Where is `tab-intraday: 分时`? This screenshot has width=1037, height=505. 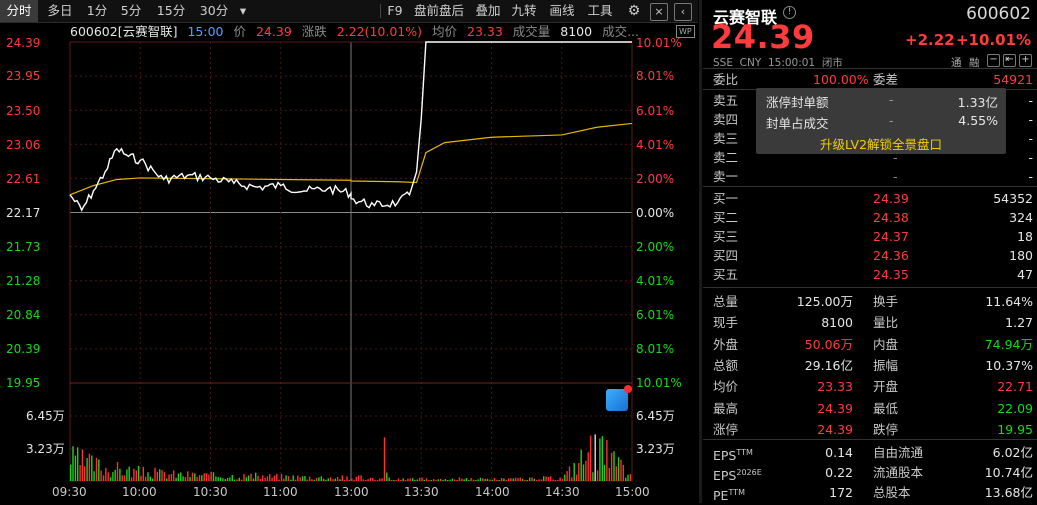 tab-intraday: 分时 is located at coordinates (19, 11).